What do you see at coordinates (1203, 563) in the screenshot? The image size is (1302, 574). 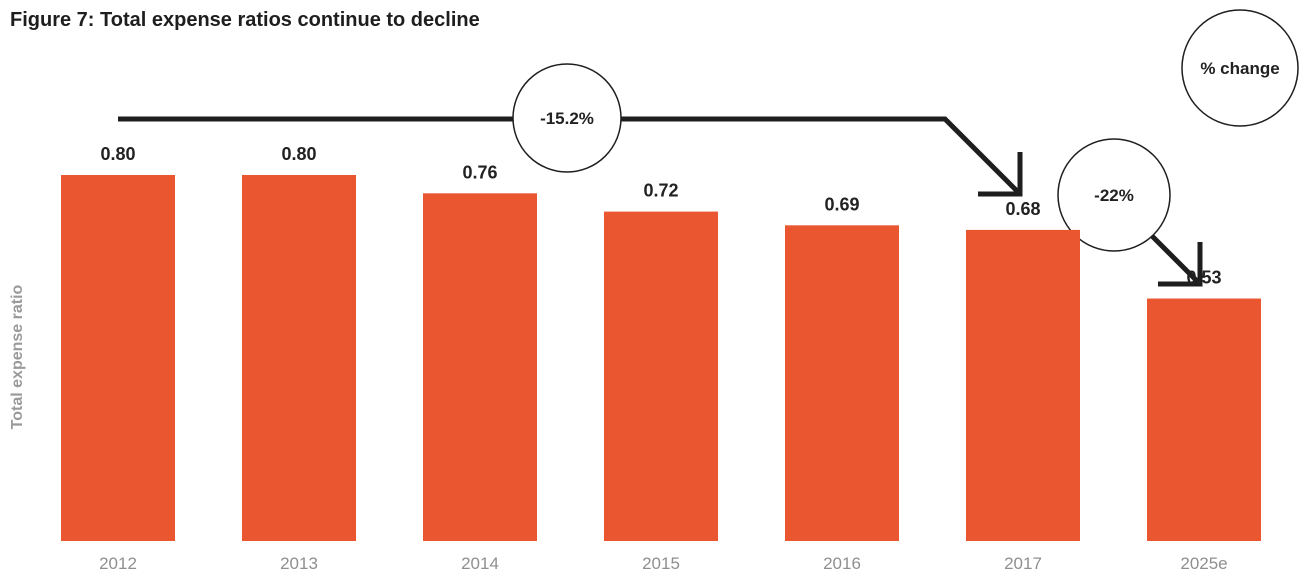 I see `tick-label-2025e: 2025e` at bounding box center [1203, 563].